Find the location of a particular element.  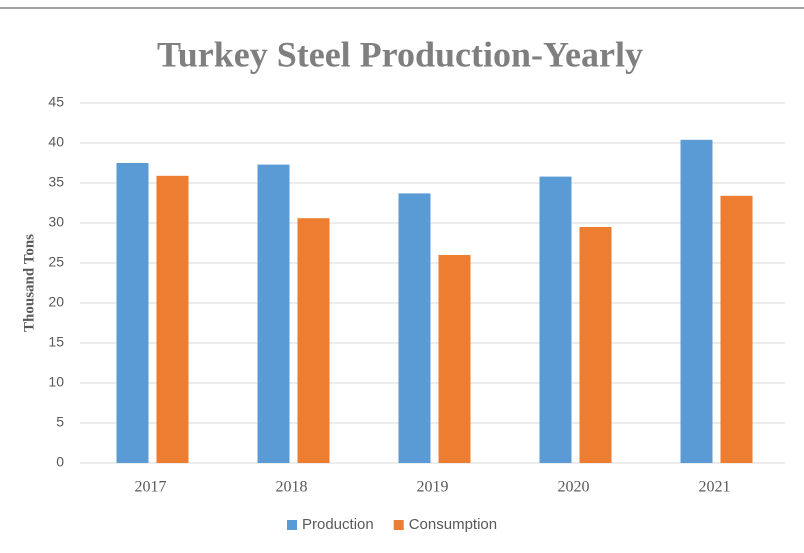

y-tick-label: 10 is located at coordinates (56, 382).